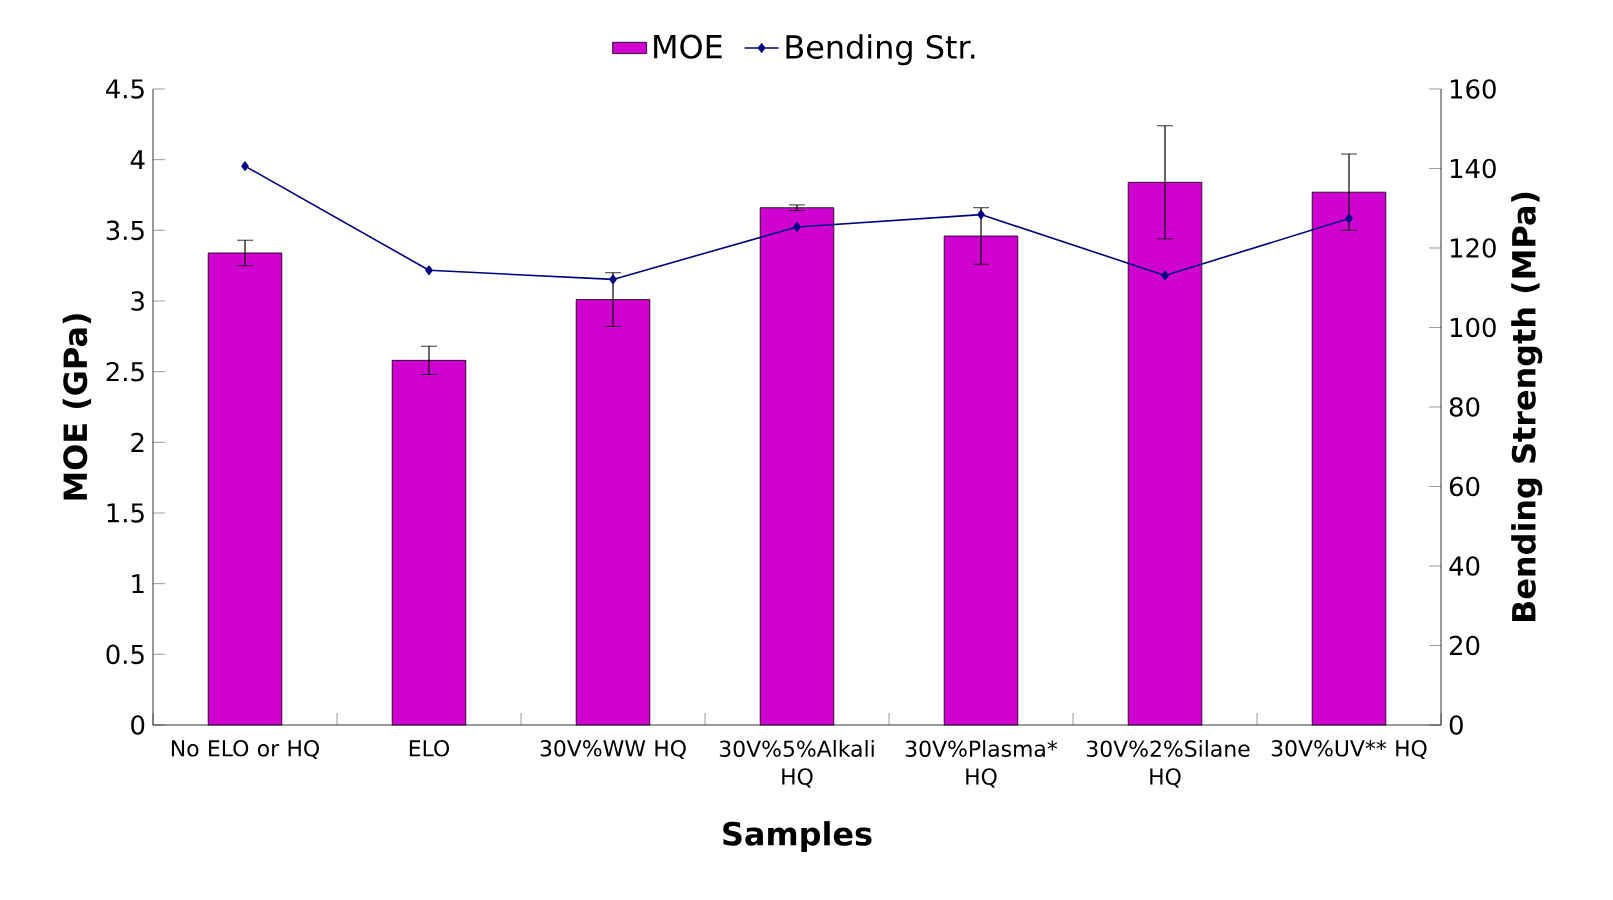 The height and width of the screenshot is (900, 1613). I want to click on y2-tick-label: 0, so click(1456, 725).